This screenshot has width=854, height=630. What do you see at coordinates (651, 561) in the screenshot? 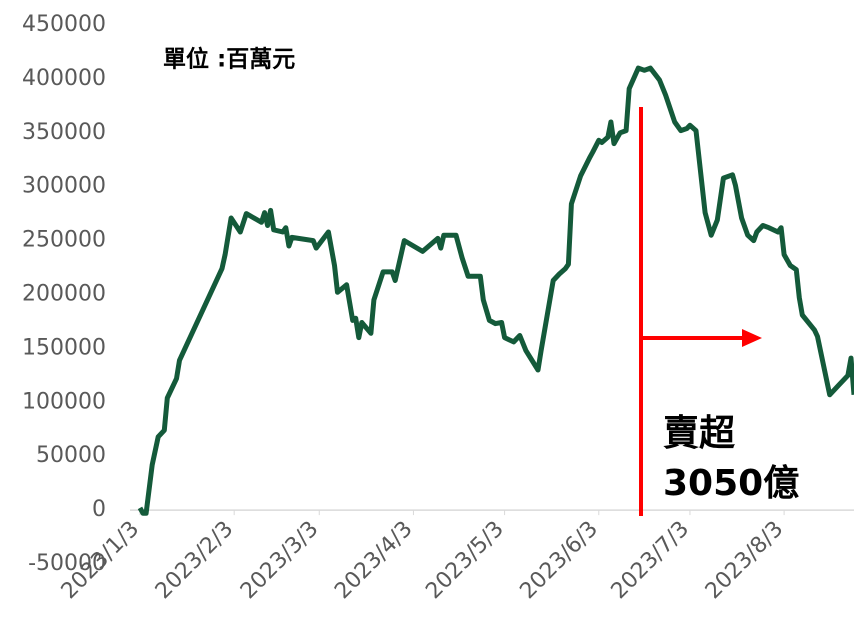
I see `x-tick-label: 2023/7/3` at bounding box center [651, 561].